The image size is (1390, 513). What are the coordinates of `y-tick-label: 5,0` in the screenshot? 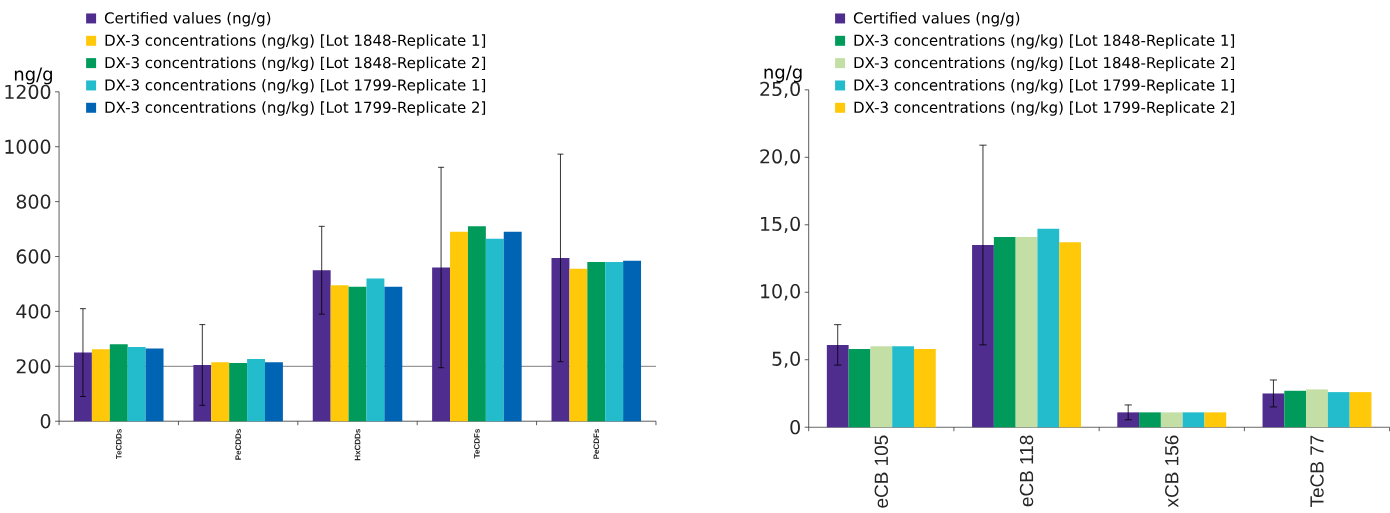 It's located at (786, 359).